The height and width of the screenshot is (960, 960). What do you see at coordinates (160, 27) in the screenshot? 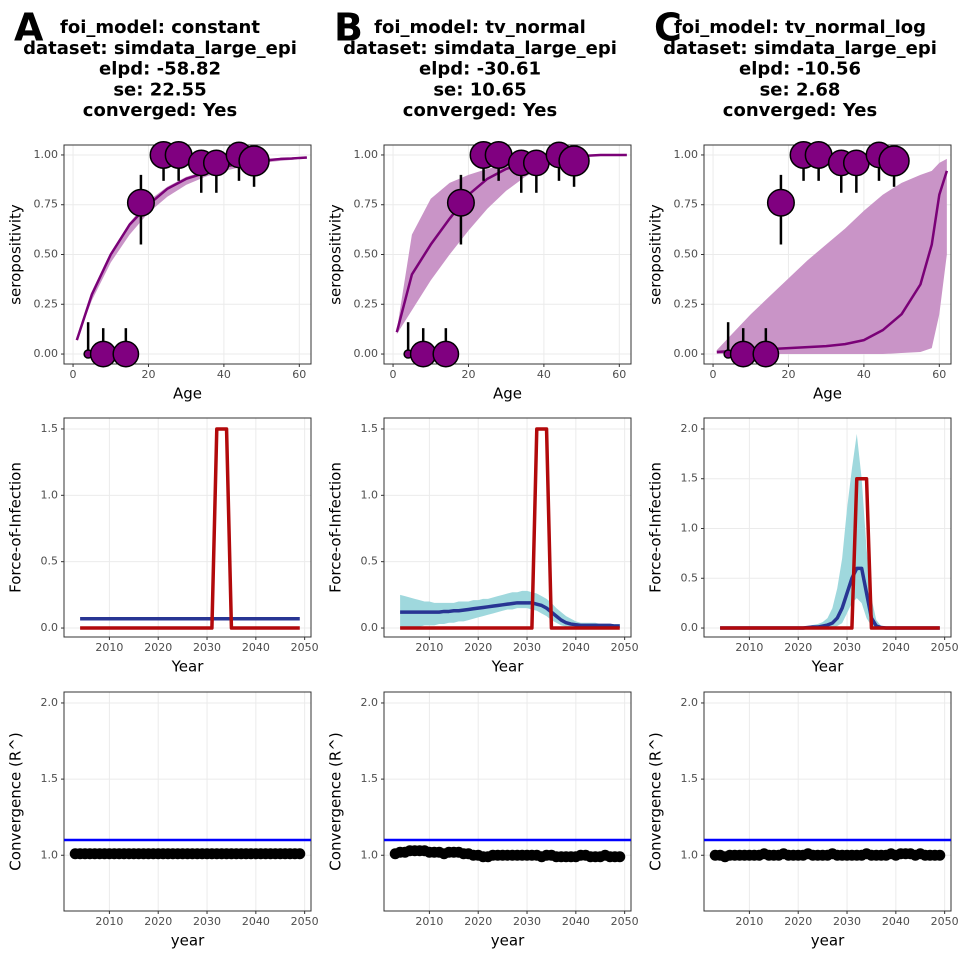
I see `panel-title: foi_model: constant` at bounding box center [160, 27].